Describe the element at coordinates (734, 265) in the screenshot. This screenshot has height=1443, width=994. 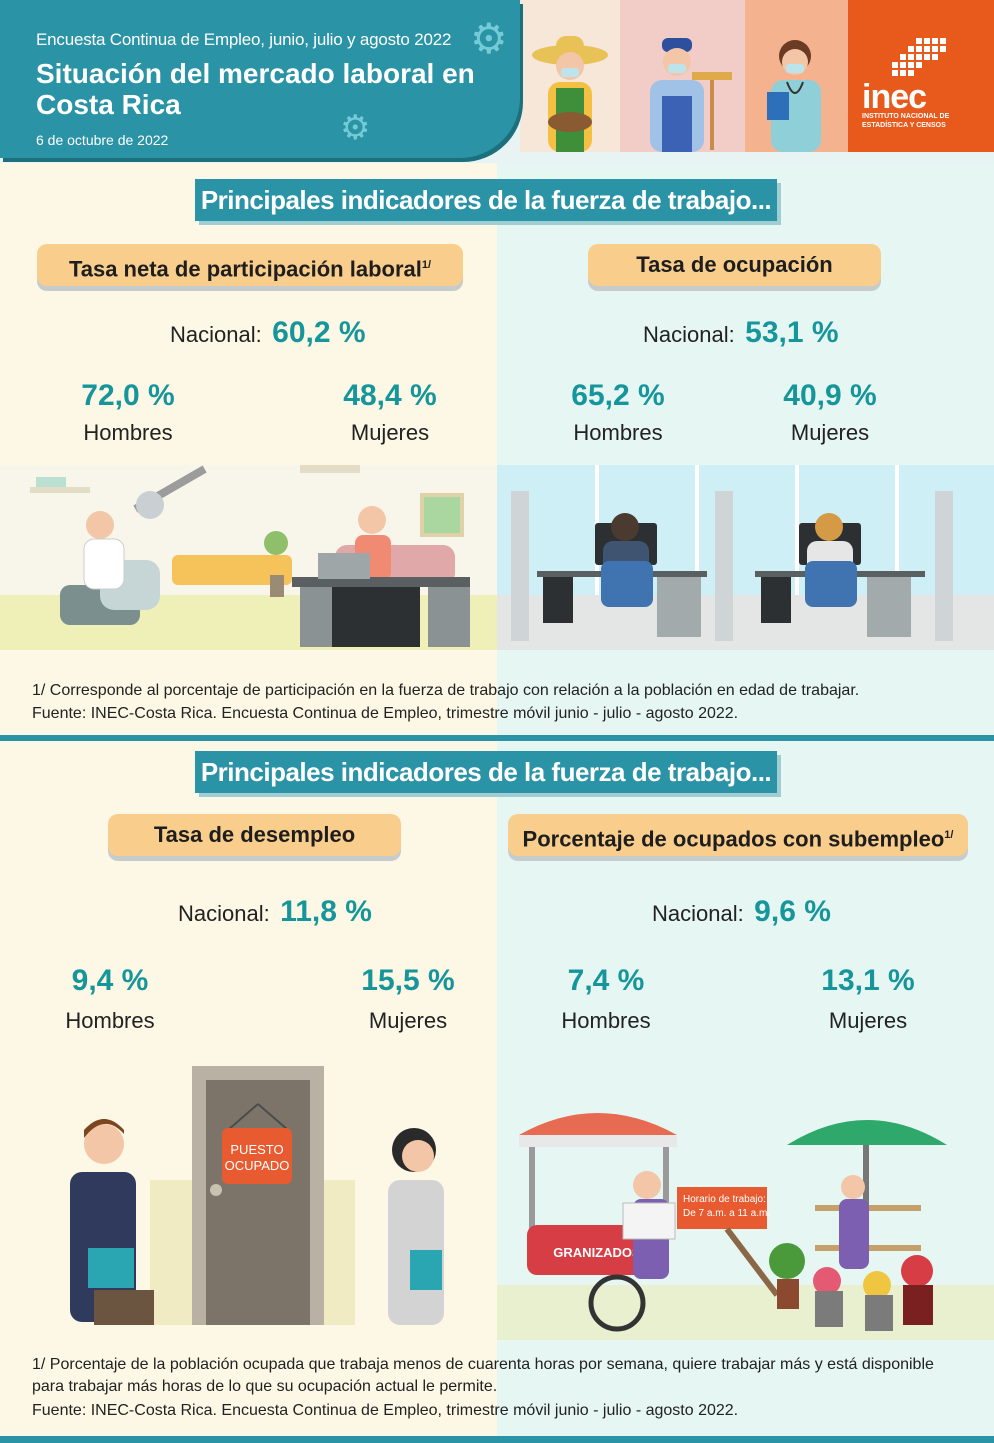
I see `occupation-rate-title: Tasa de ocupación` at that location.